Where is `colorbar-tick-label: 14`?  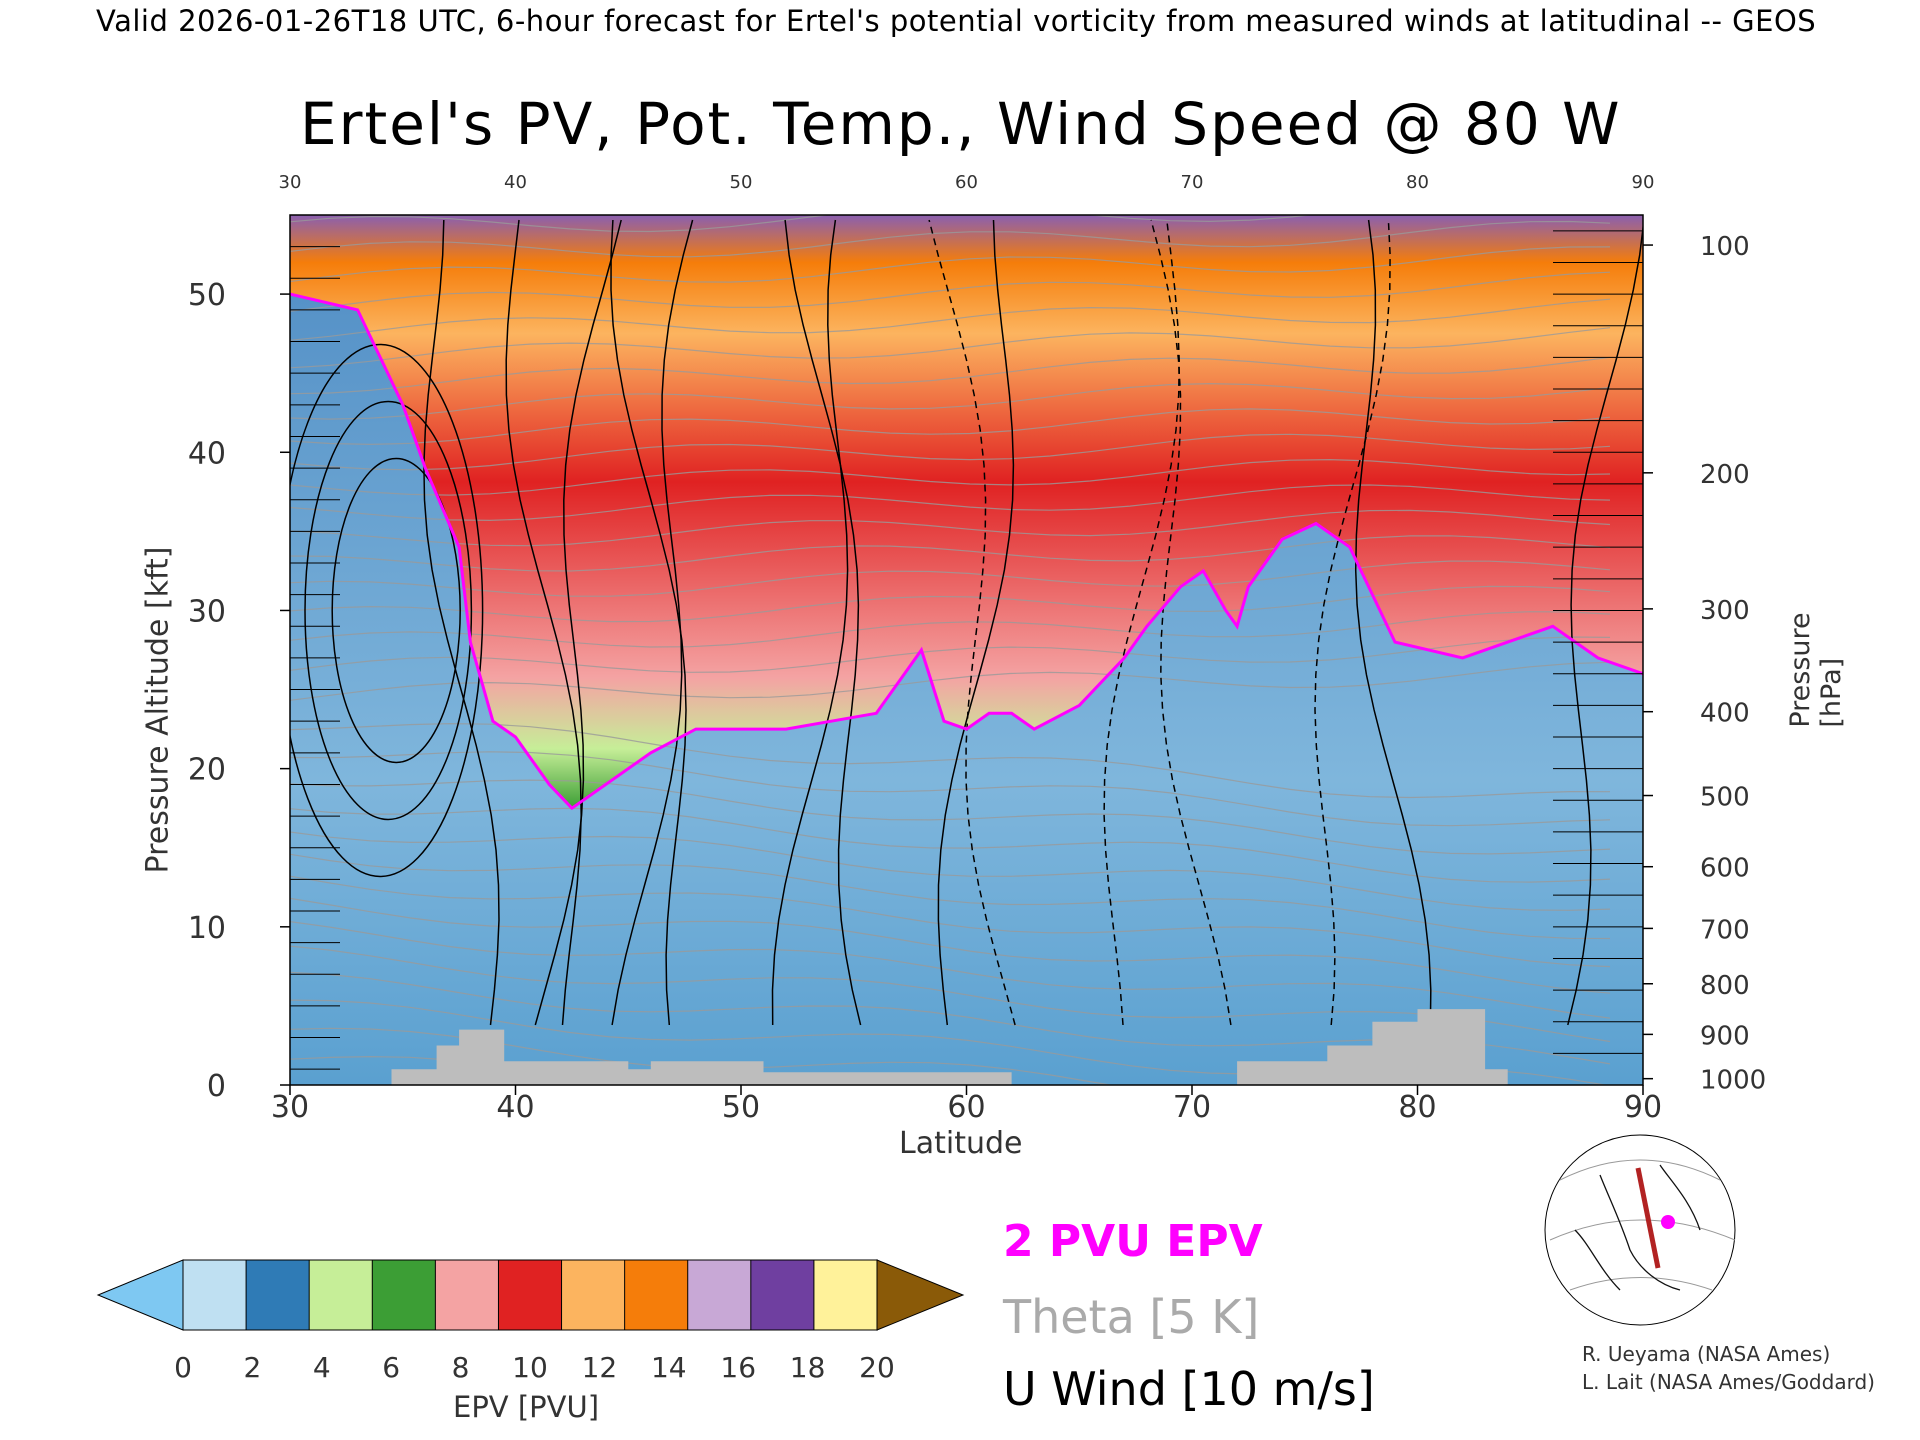
colorbar-tick-label: 14 is located at coordinates (669, 1367).